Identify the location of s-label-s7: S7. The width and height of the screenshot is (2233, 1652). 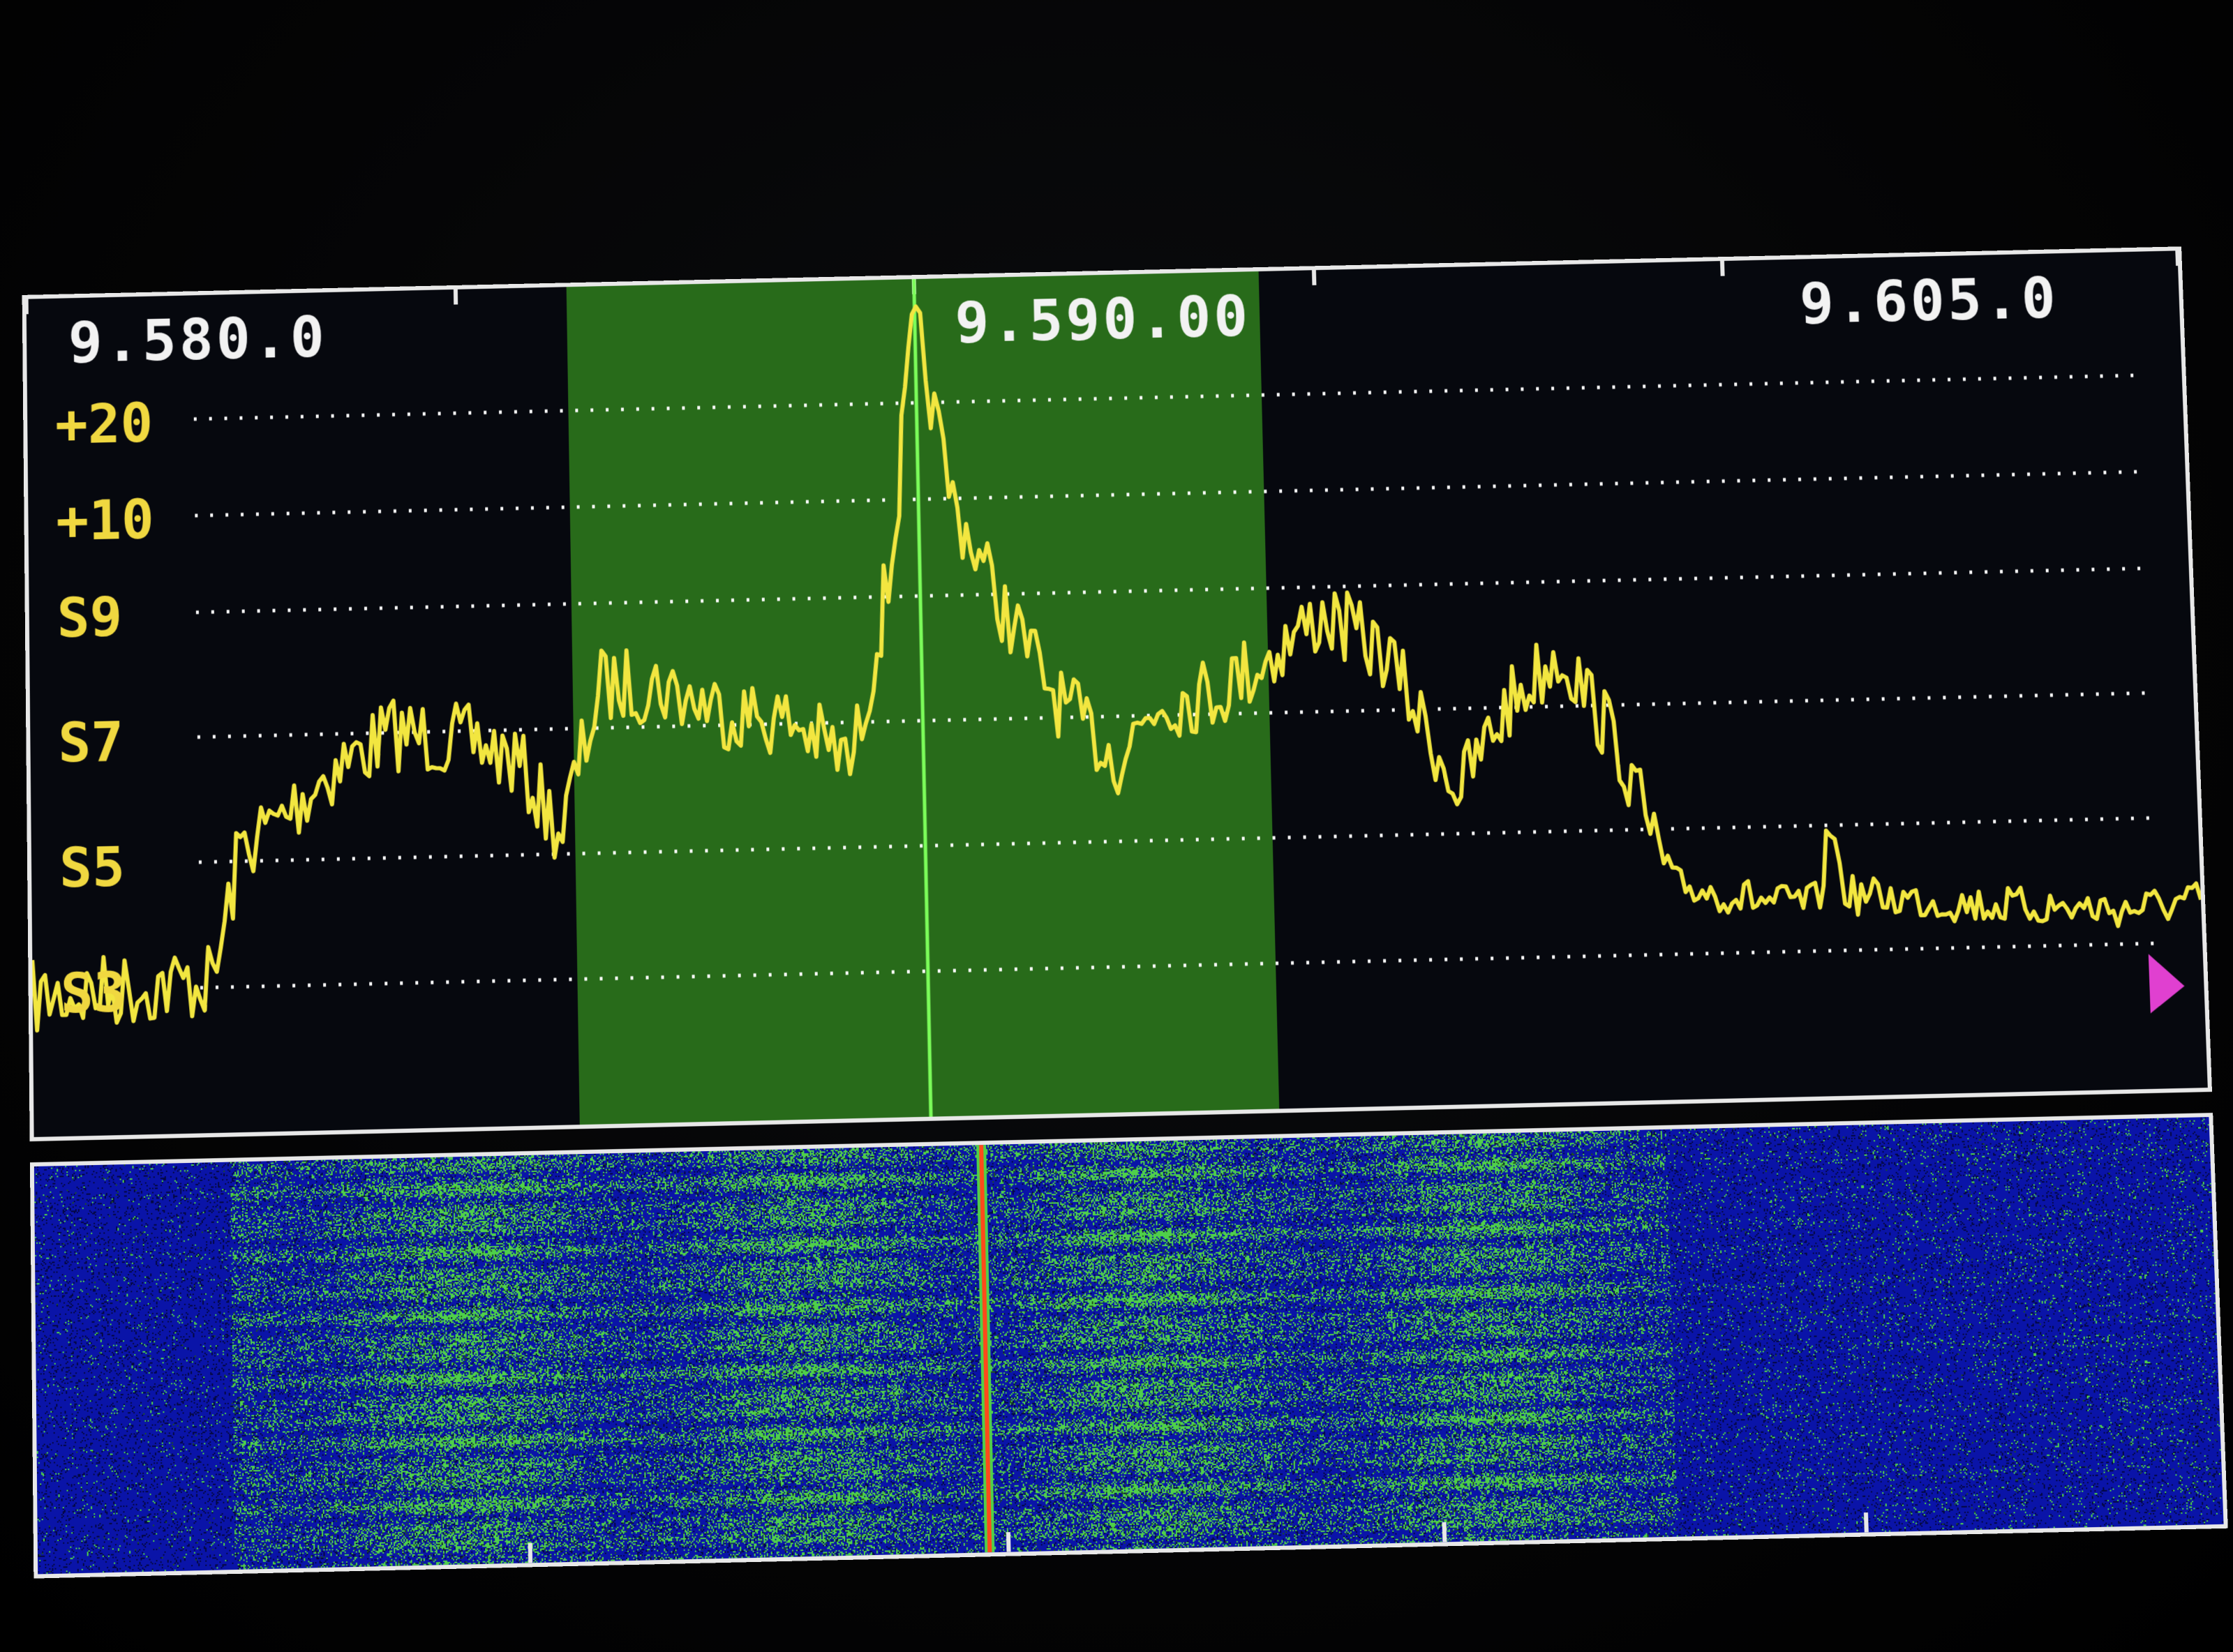
(91, 743).